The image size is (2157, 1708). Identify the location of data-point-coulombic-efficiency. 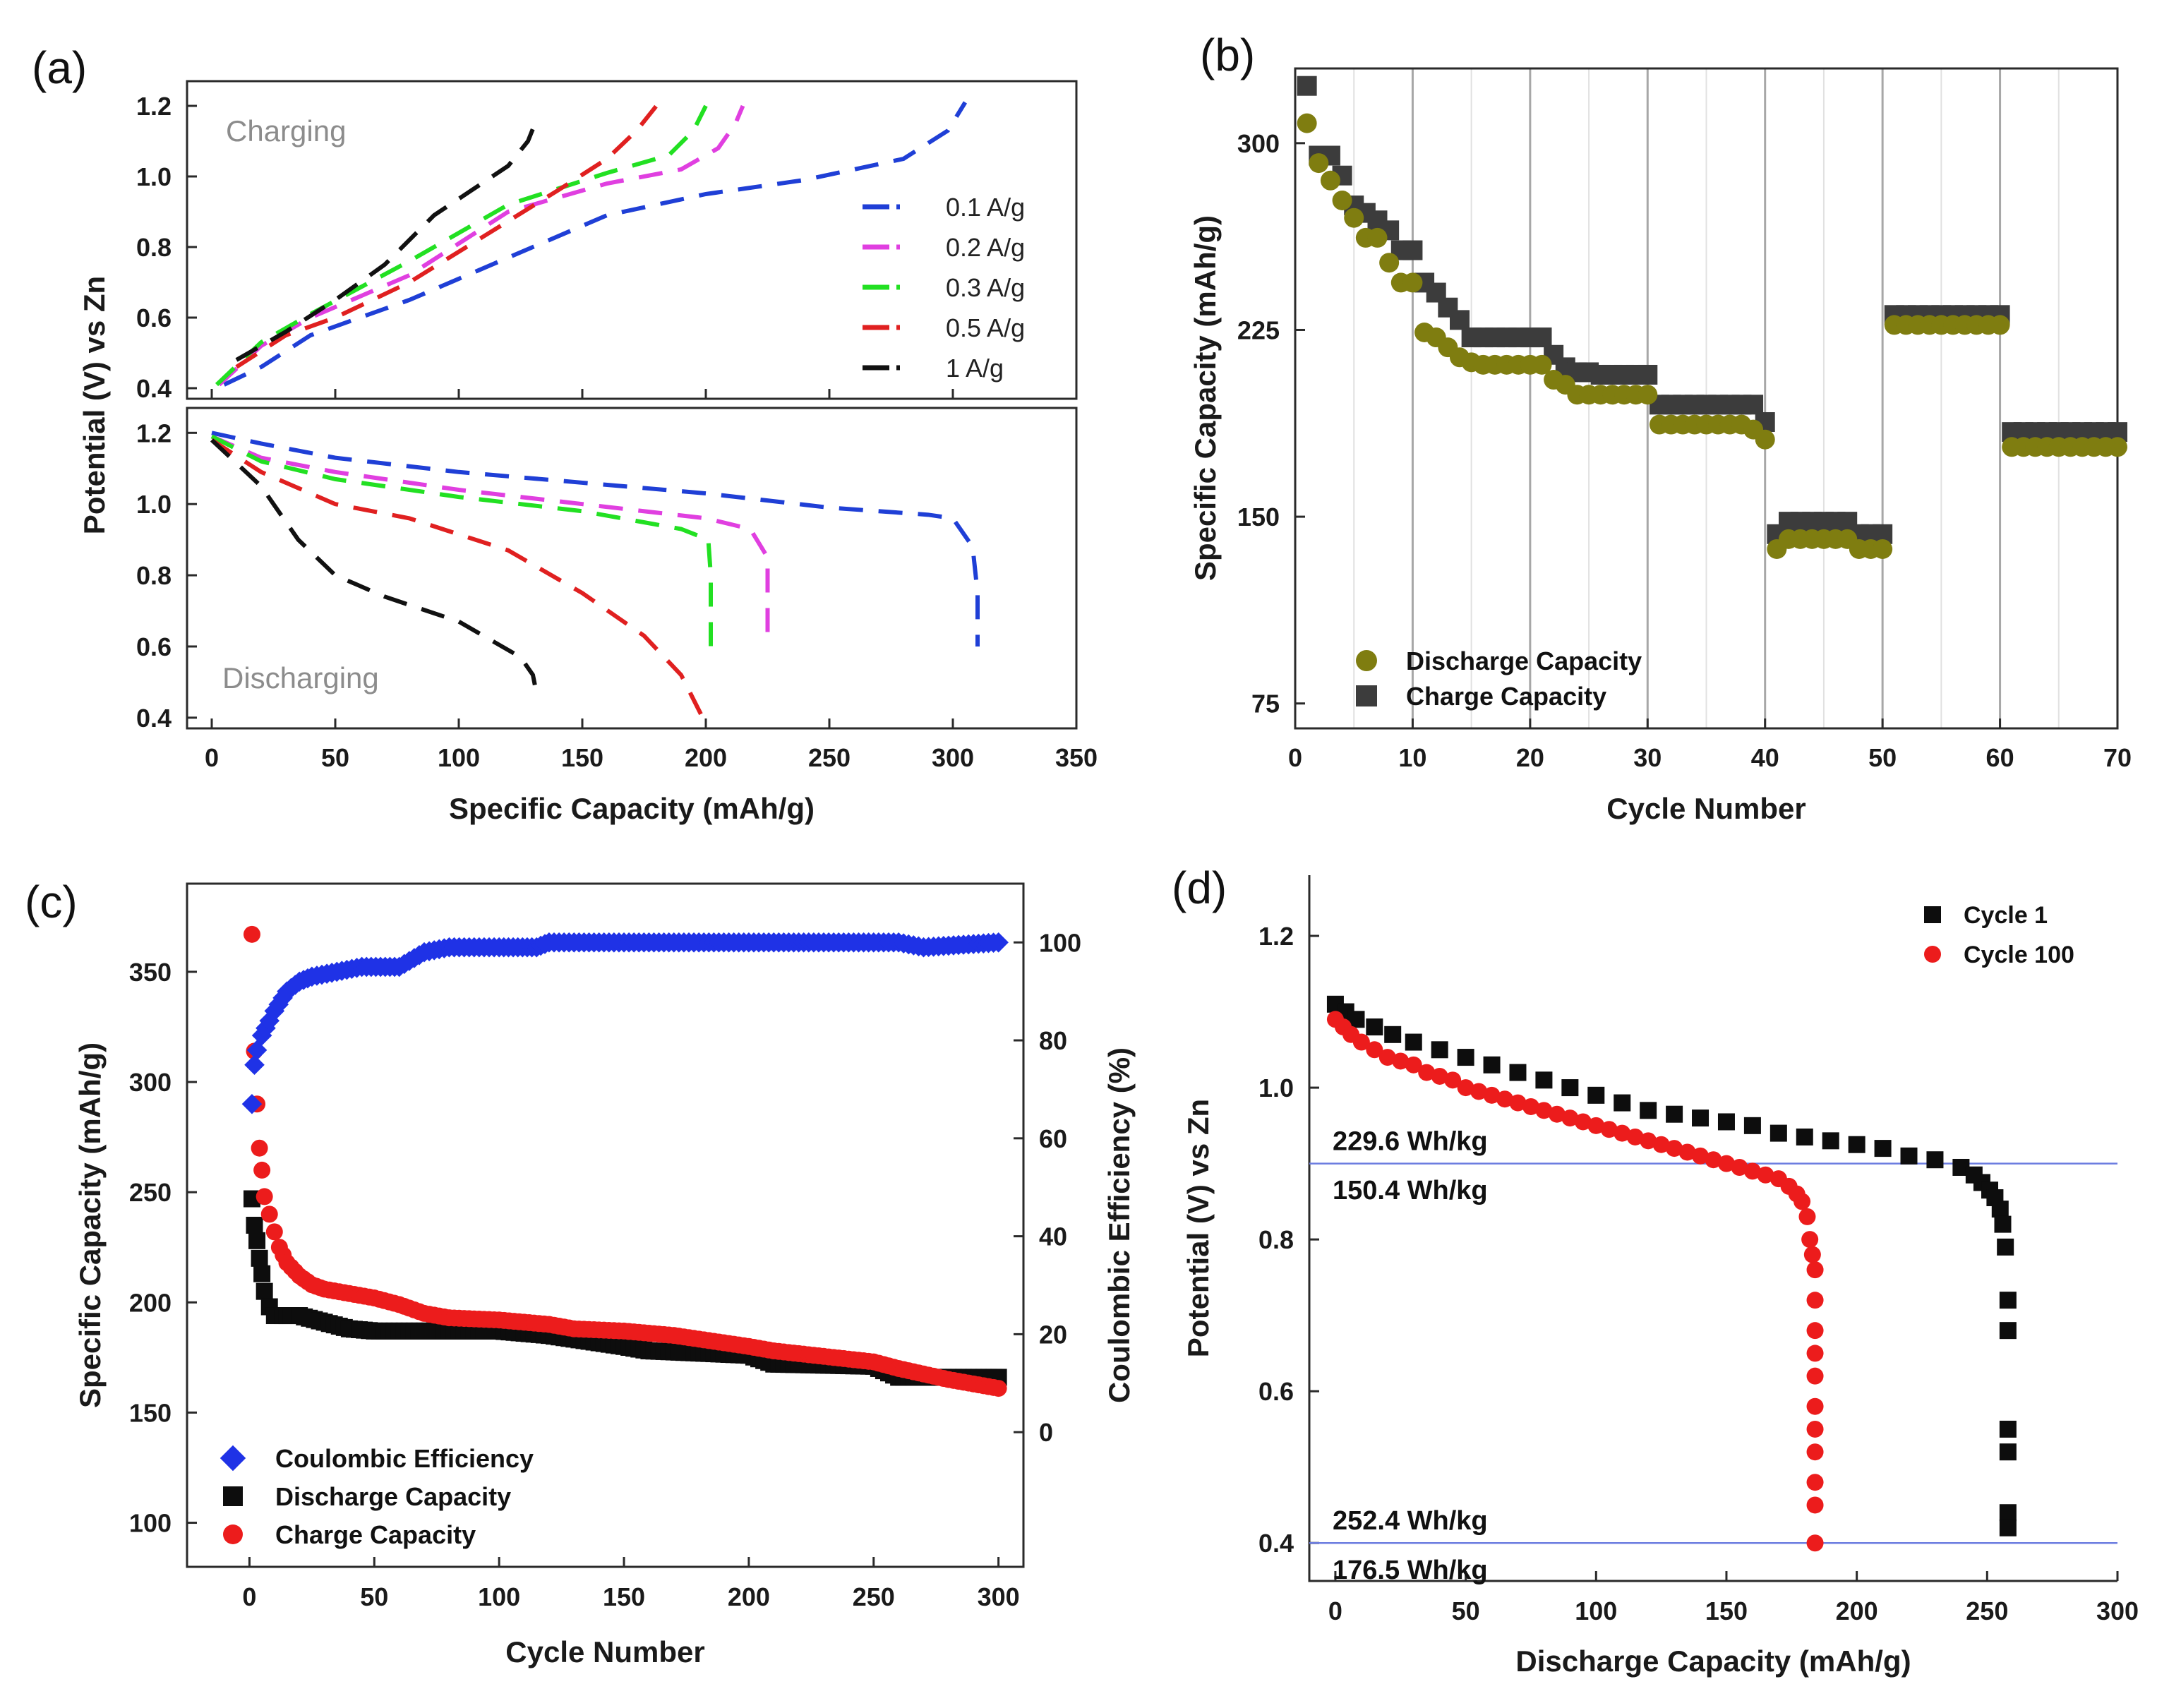
(257, 1050).